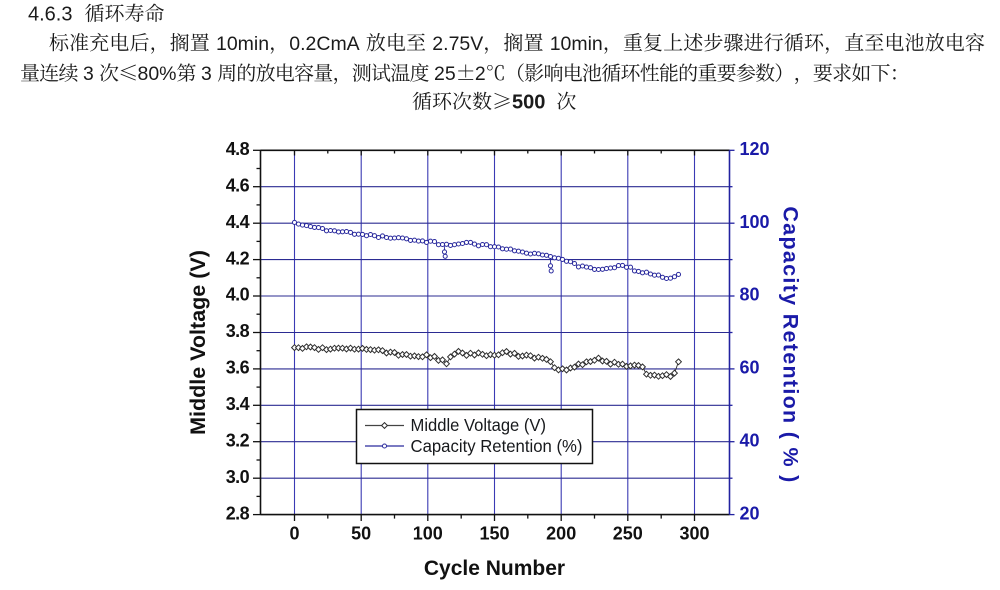  I want to click on svg-text: 3.0, so click(238, 477).